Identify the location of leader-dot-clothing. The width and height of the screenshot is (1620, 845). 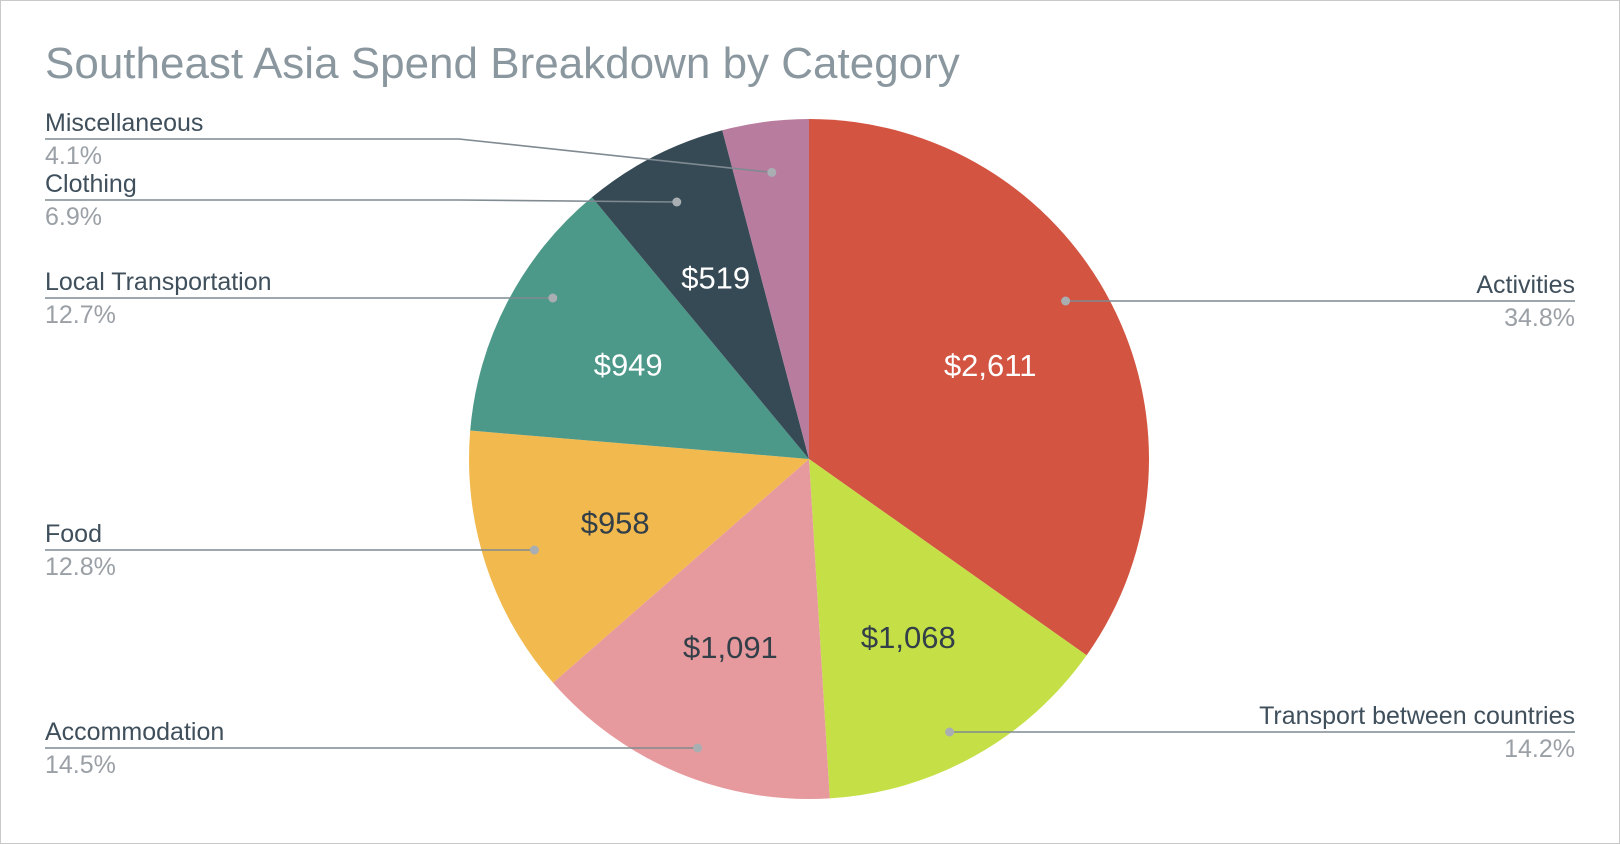
(677, 202).